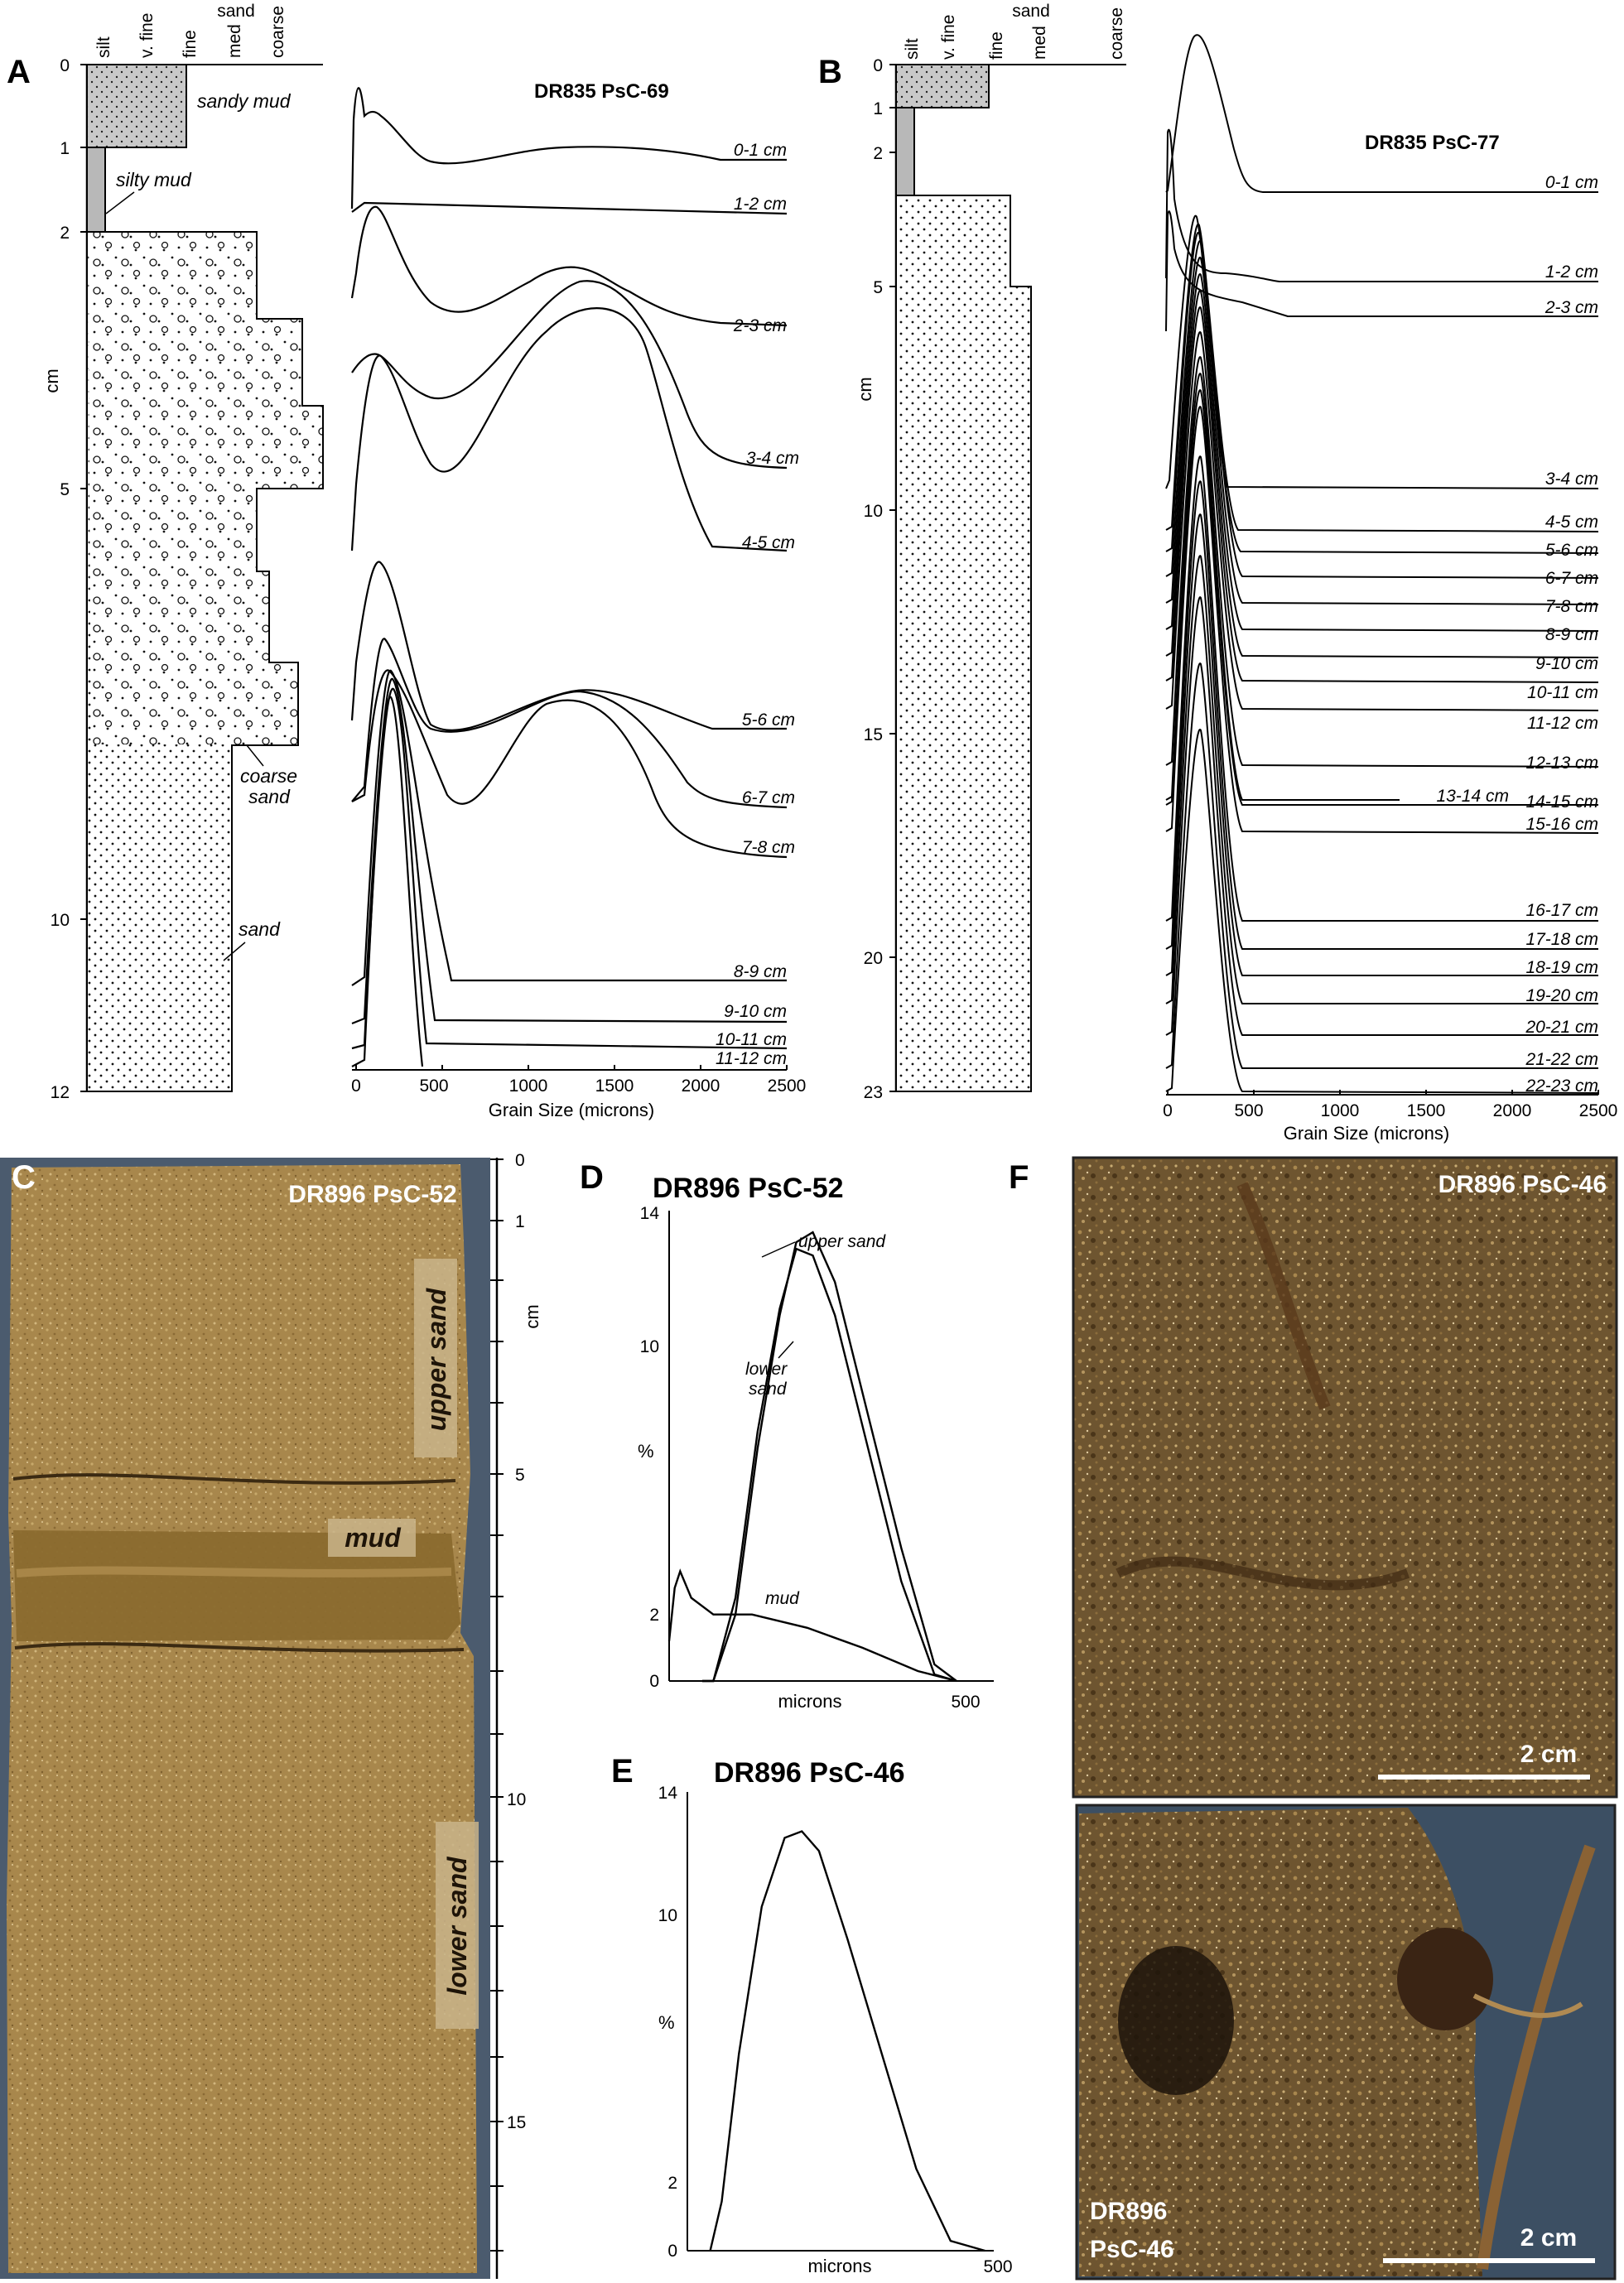  Describe the element at coordinates (654, 1615) in the screenshot. I see `panel-d-ytick-2: 2` at that location.